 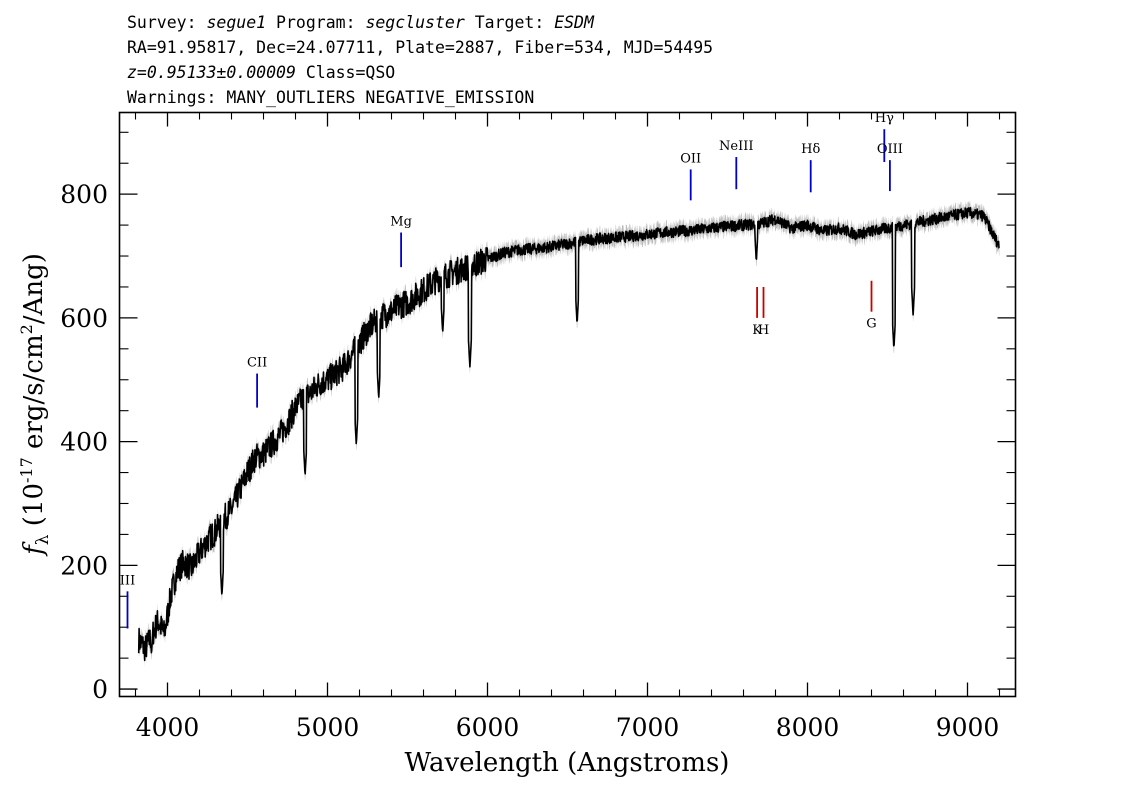 I want to click on x-tick-label: 6000, so click(x=488, y=727).